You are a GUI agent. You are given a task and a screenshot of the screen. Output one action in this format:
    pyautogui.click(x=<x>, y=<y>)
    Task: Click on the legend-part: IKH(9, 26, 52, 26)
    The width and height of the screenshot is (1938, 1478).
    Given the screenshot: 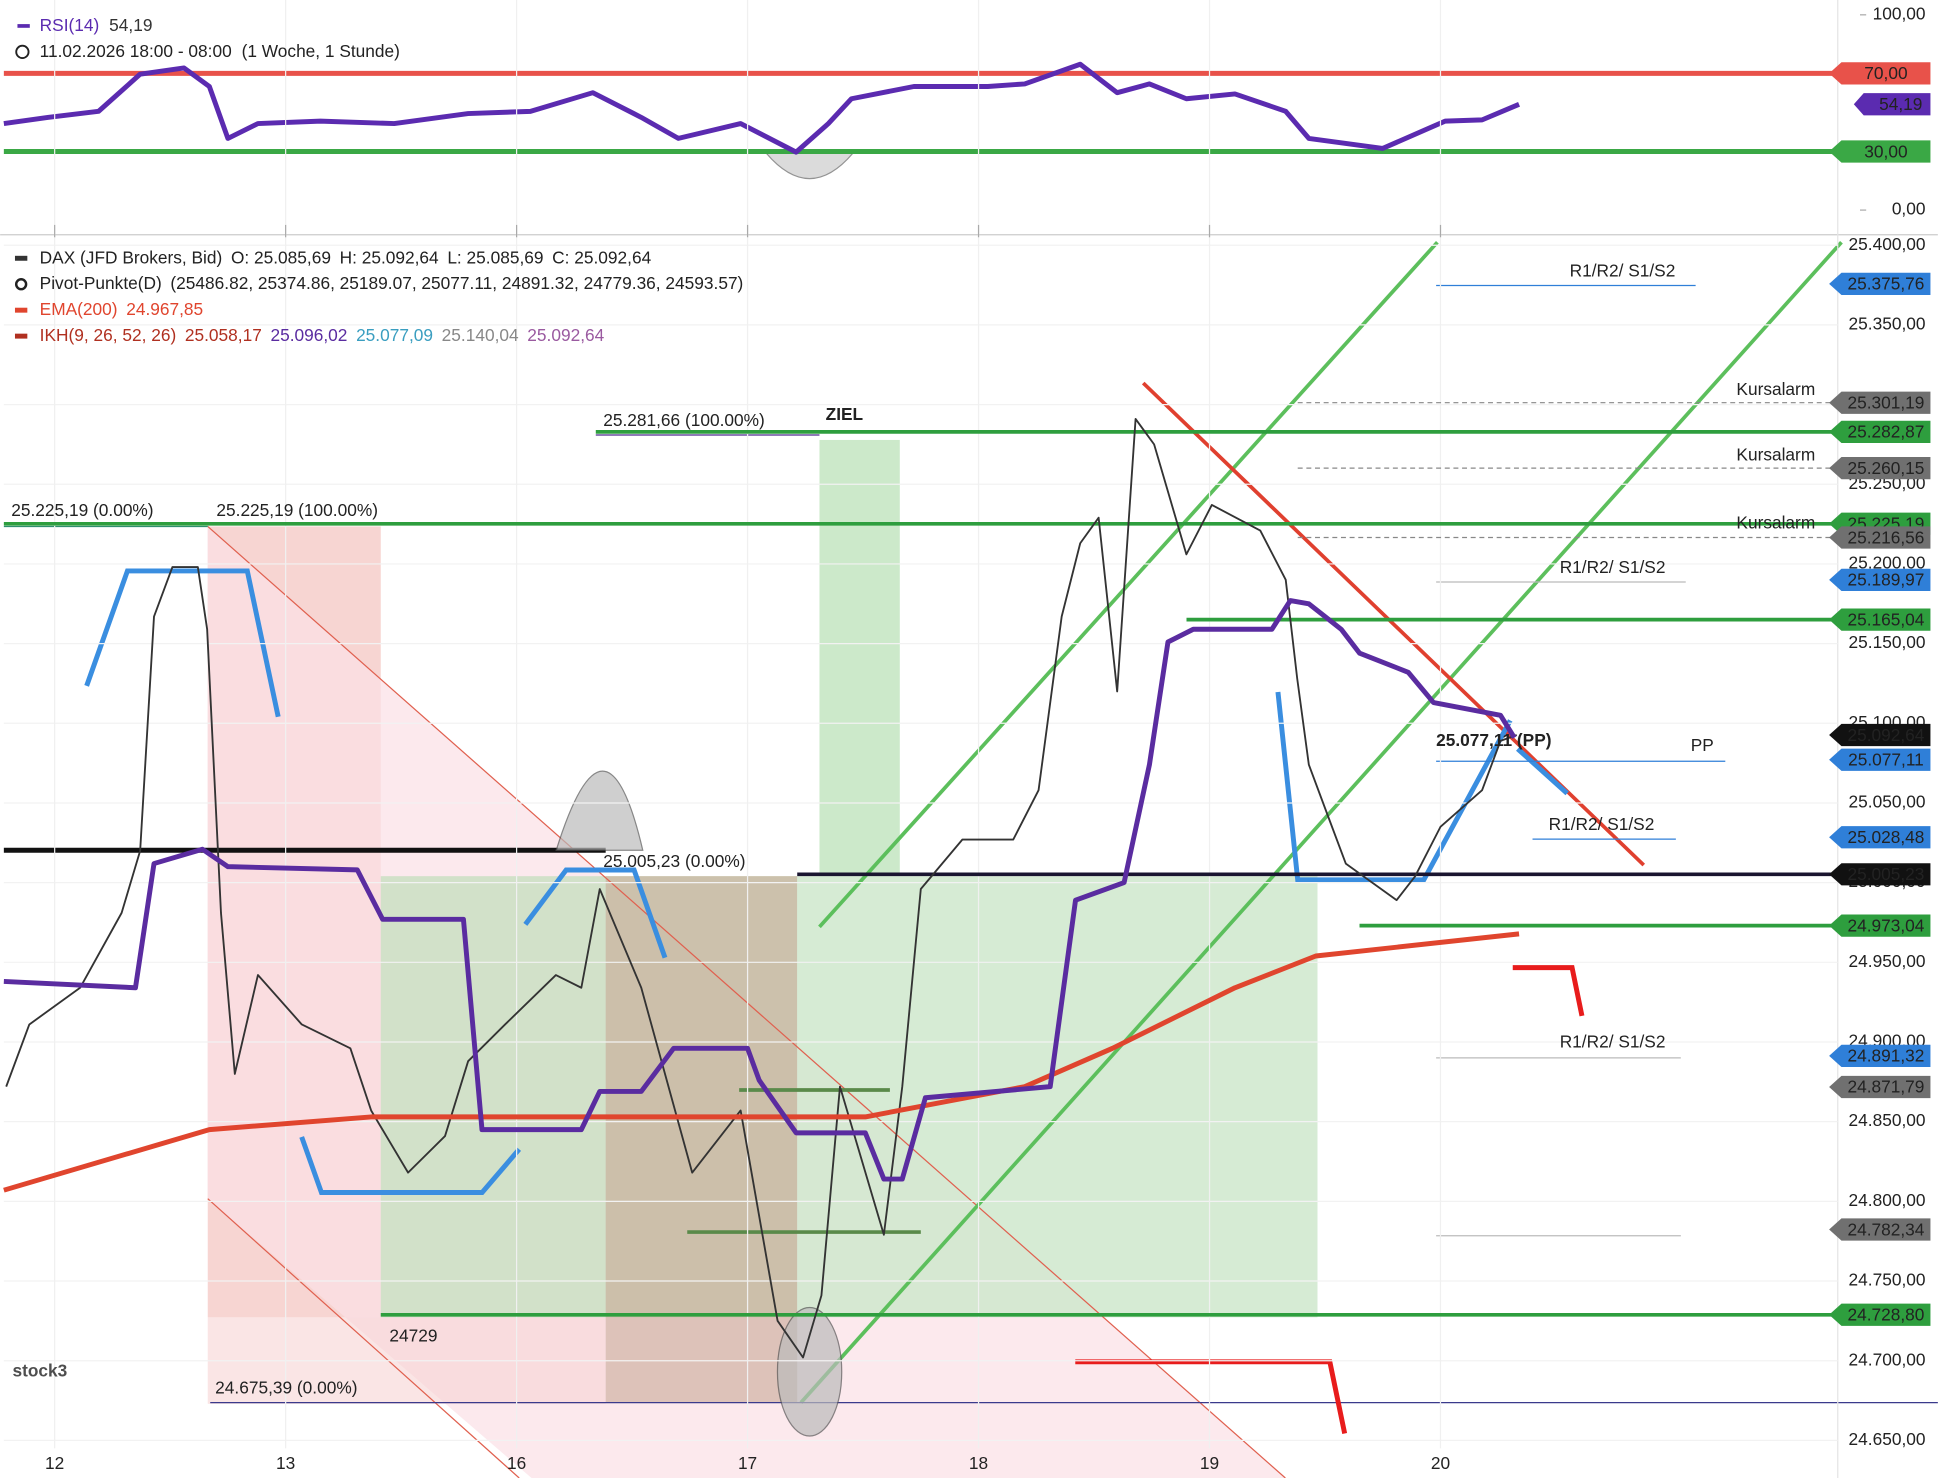 What is the action you would take?
    pyautogui.click(x=108, y=335)
    